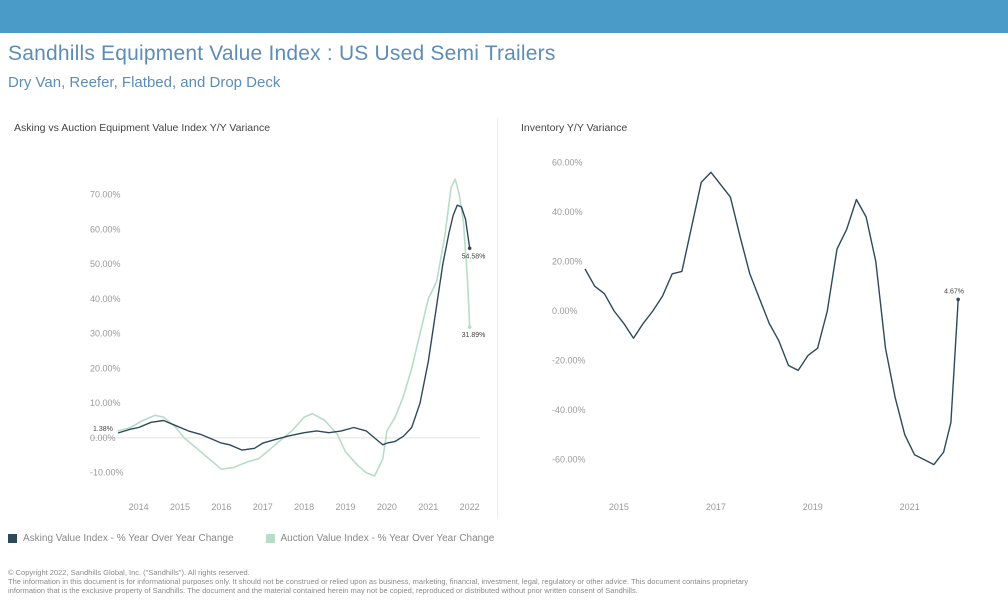 This screenshot has width=1008, height=612. Describe the element at coordinates (346, 507) in the screenshot. I see `left-xtick-label: 2019` at that location.